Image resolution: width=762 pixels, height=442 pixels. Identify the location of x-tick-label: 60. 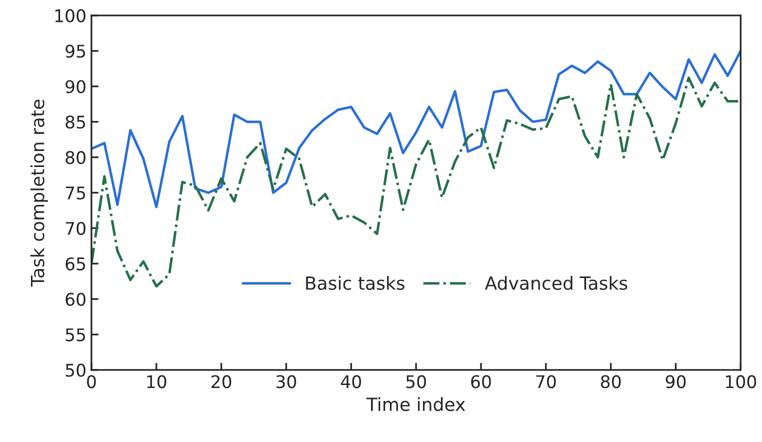
(481, 381).